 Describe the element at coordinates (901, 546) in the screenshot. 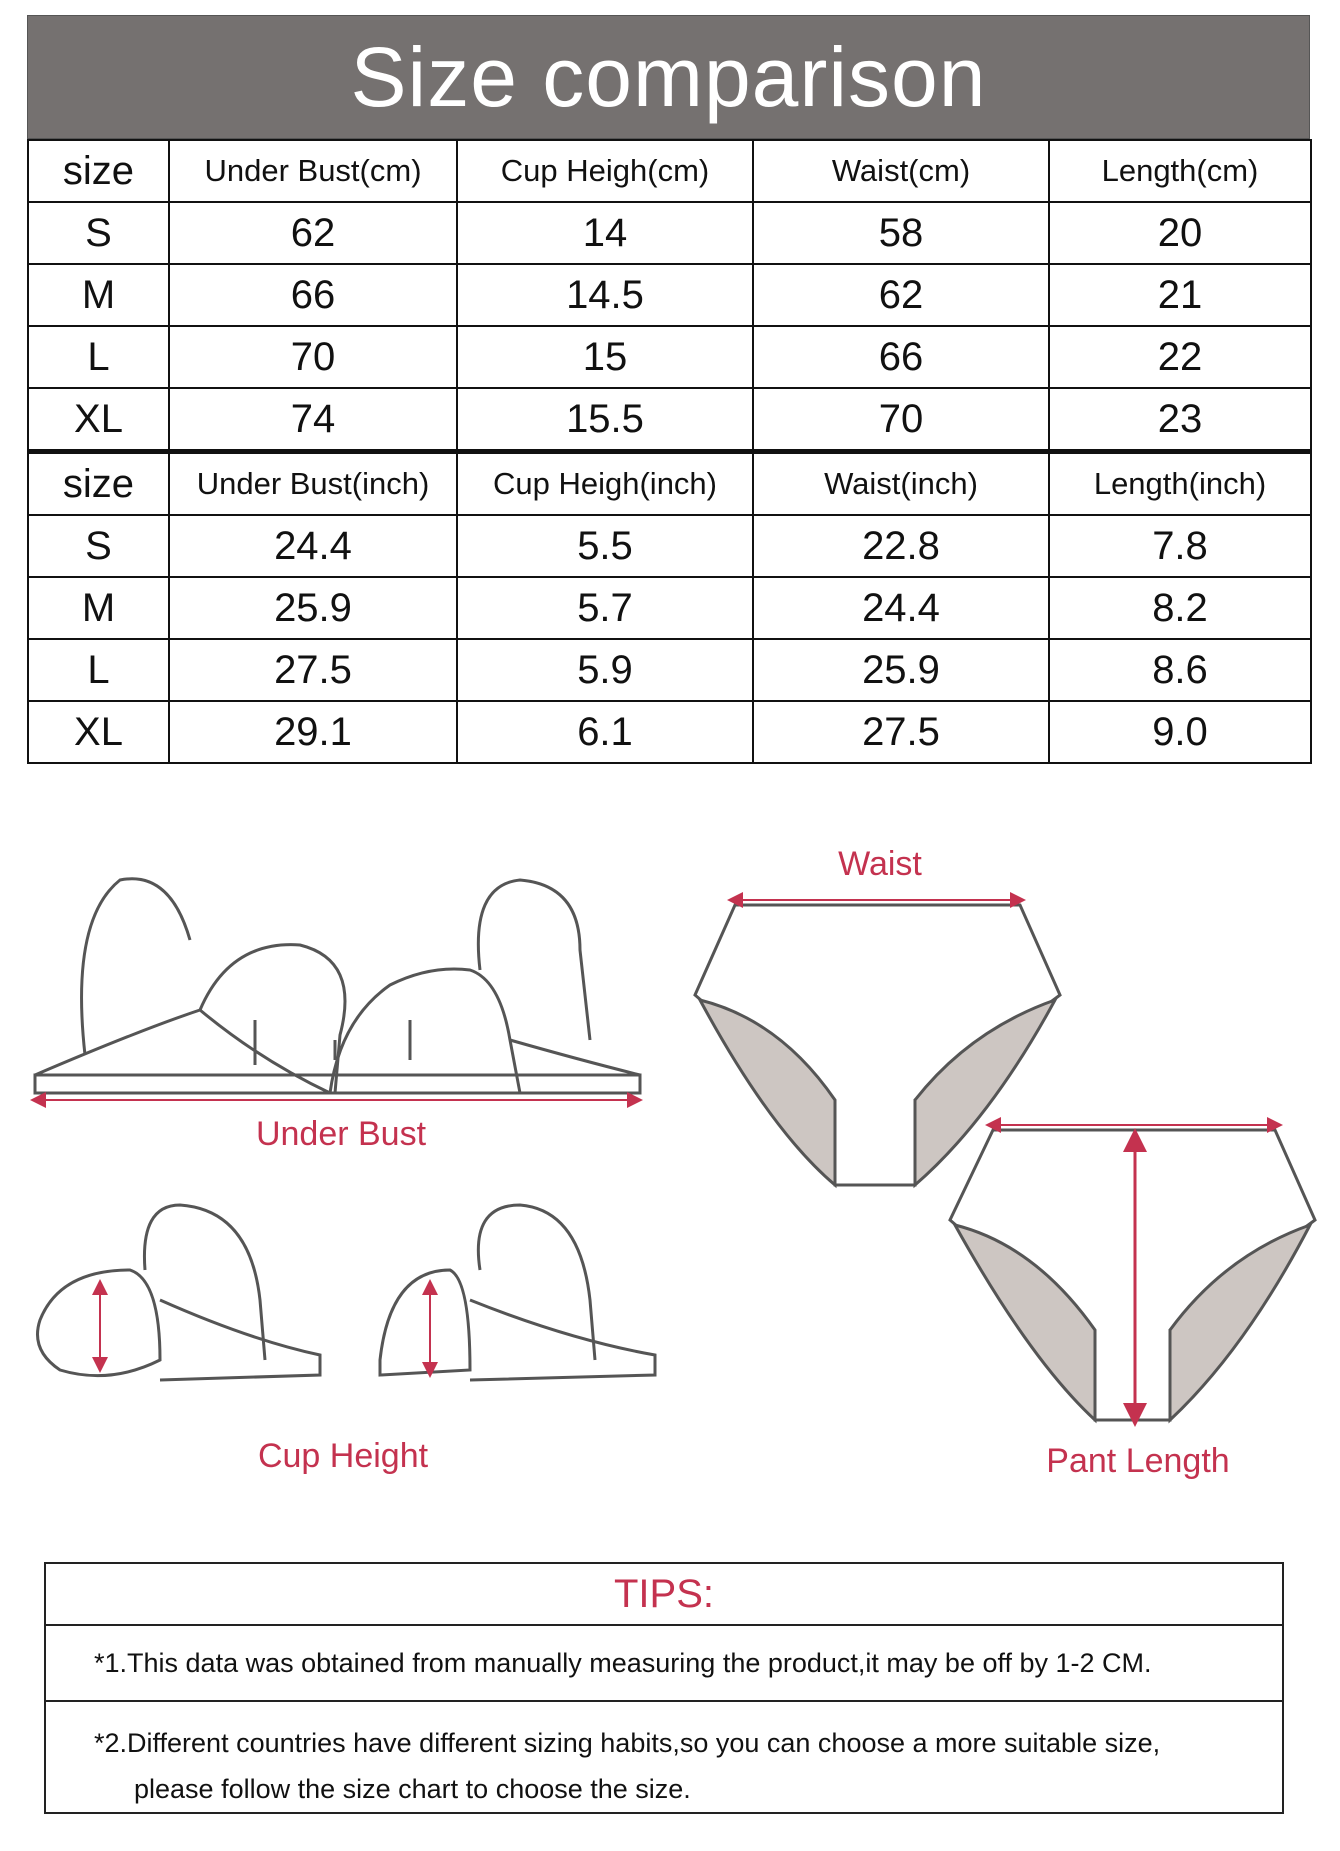

I see `table-cell: 22.8` at that location.